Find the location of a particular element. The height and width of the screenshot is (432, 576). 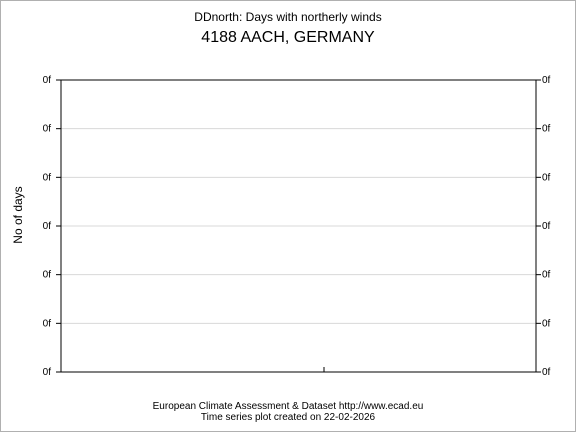

y-ticks-left: 0f 0f 0f 0f 0f 0f 0f is located at coordinates (52, 226).